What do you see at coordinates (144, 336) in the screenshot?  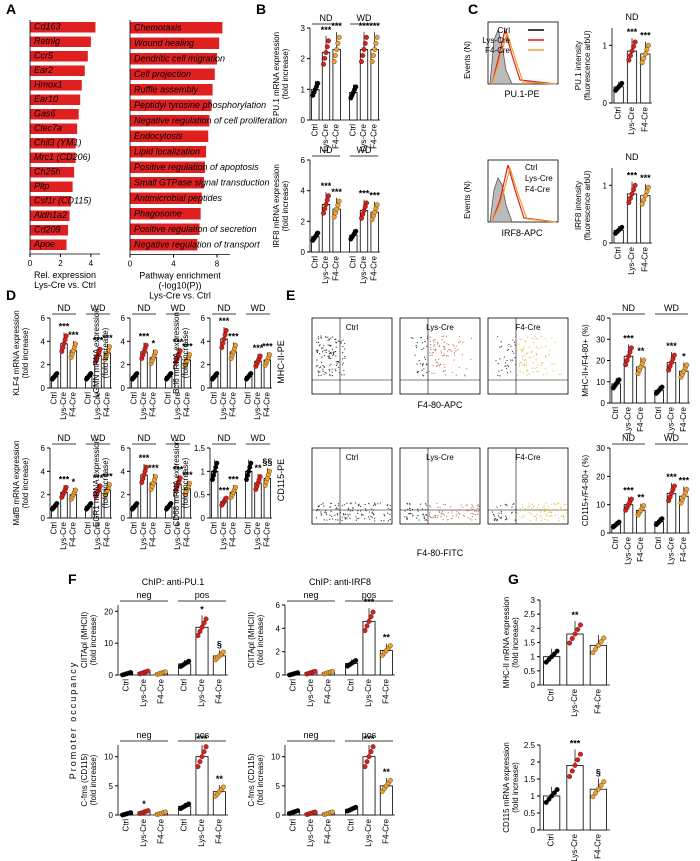 I see `sig-D2-1: ***` at bounding box center [144, 336].